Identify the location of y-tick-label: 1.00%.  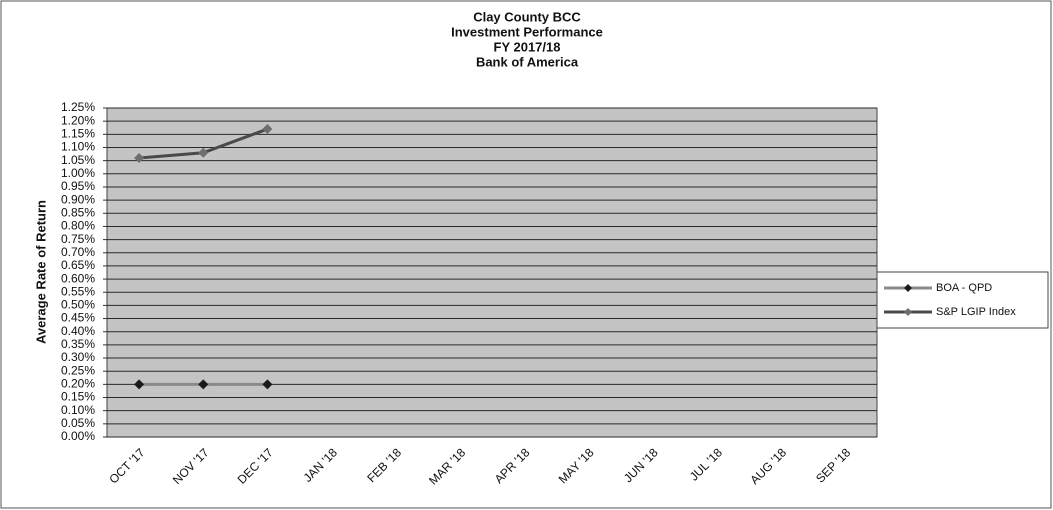
(78, 173).